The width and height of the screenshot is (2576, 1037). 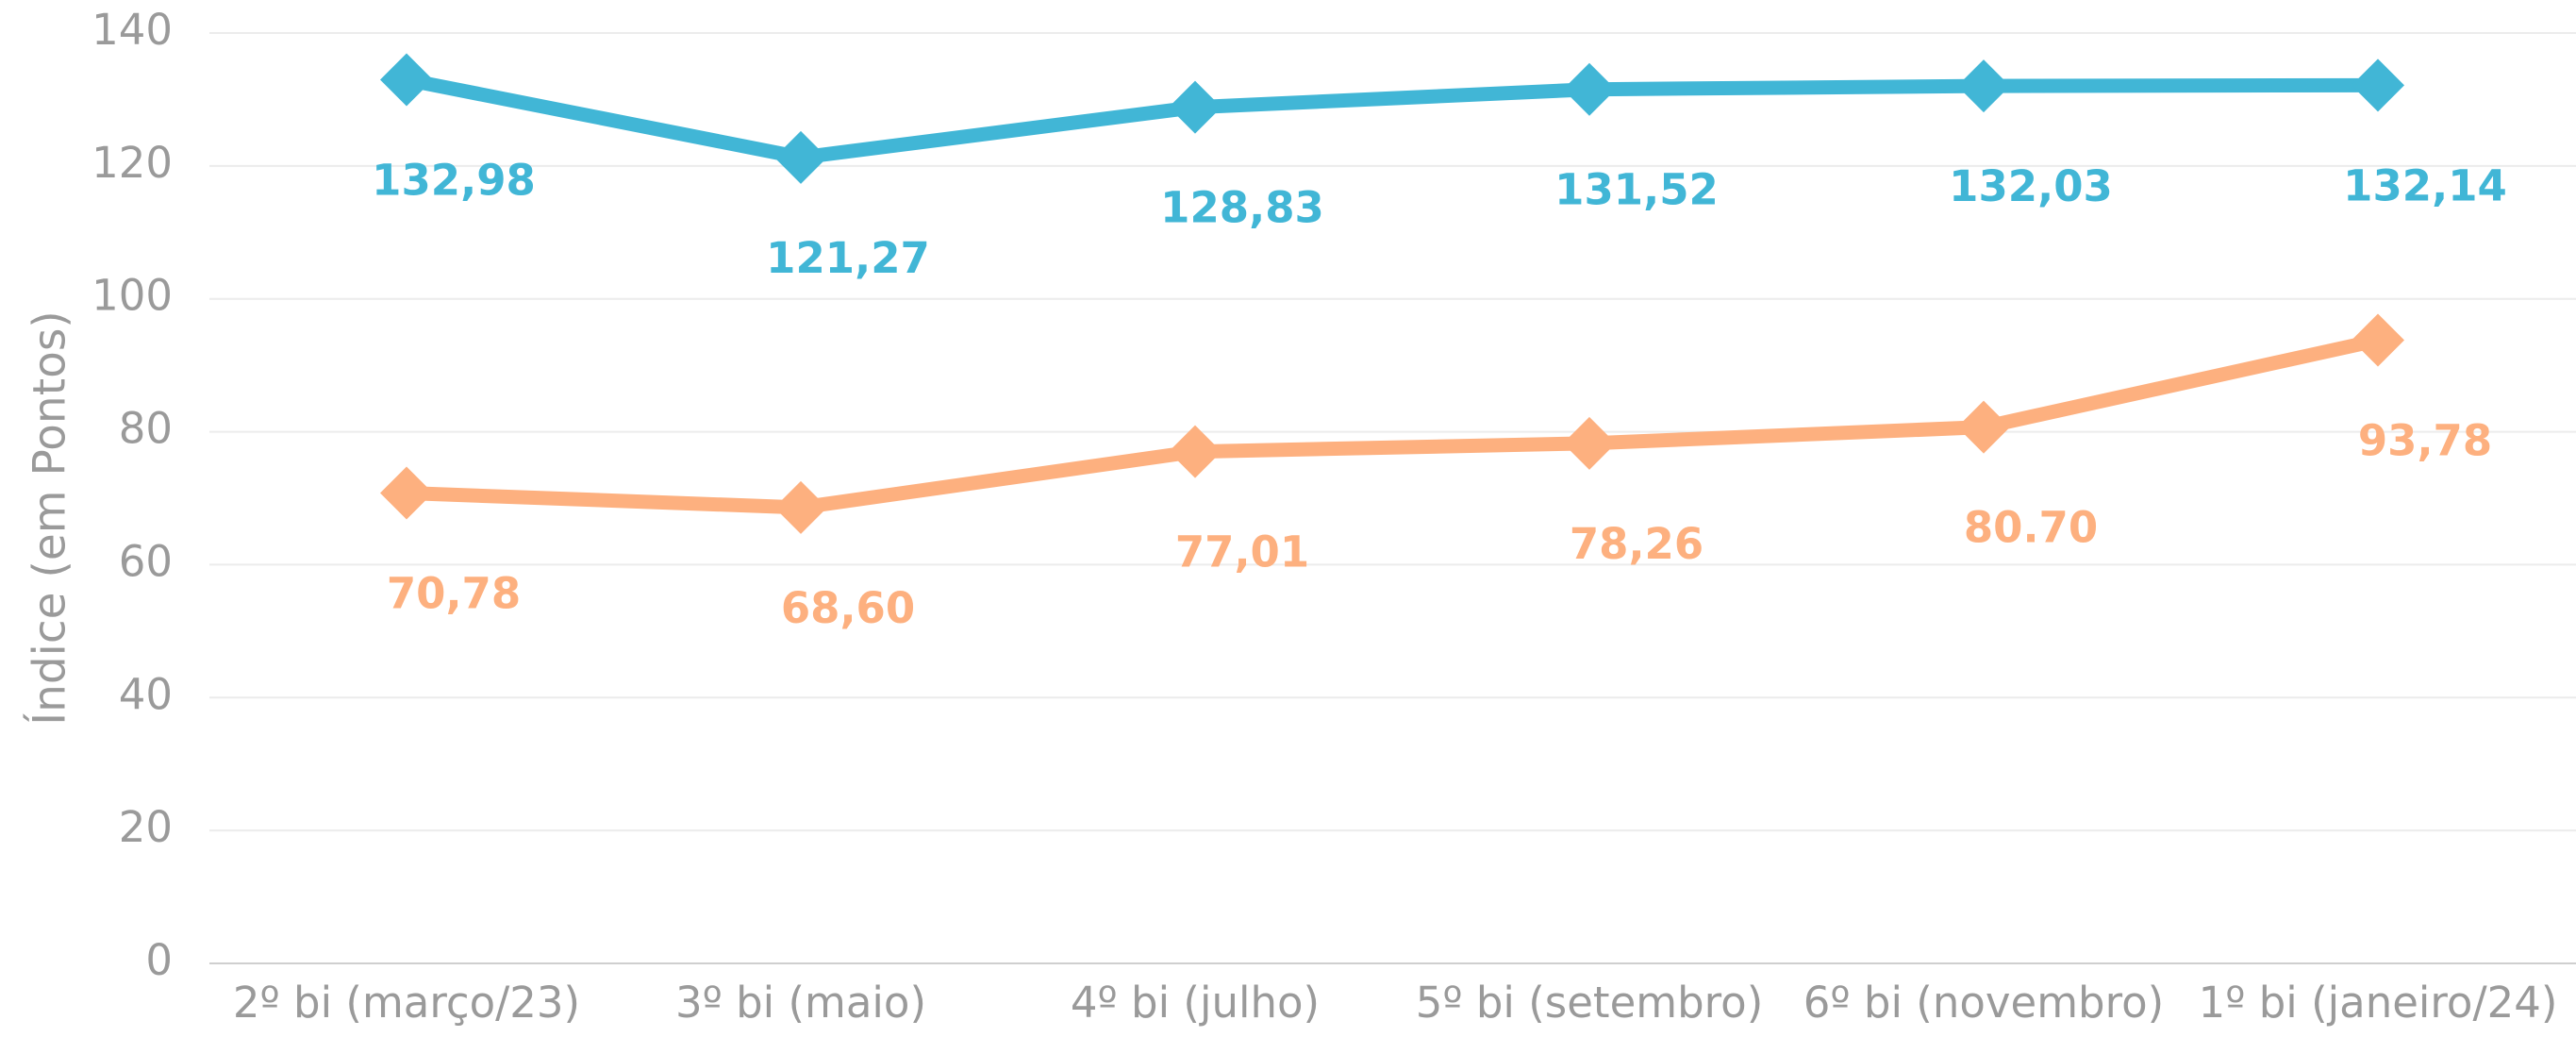 I want to click on y-tick-label: 140, so click(x=132, y=30).